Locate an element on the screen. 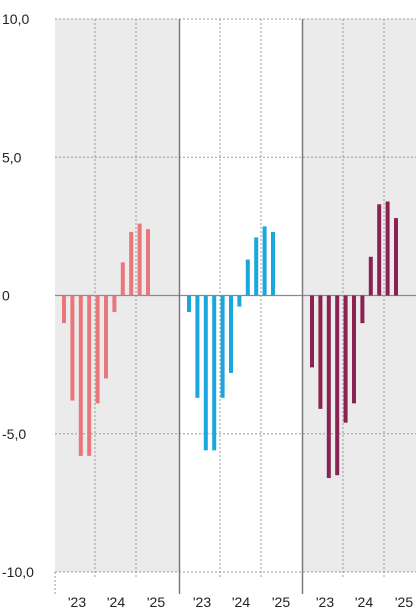 This screenshot has height=613, width=416. y-tick-label: 5,0 is located at coordinates (12, 157).